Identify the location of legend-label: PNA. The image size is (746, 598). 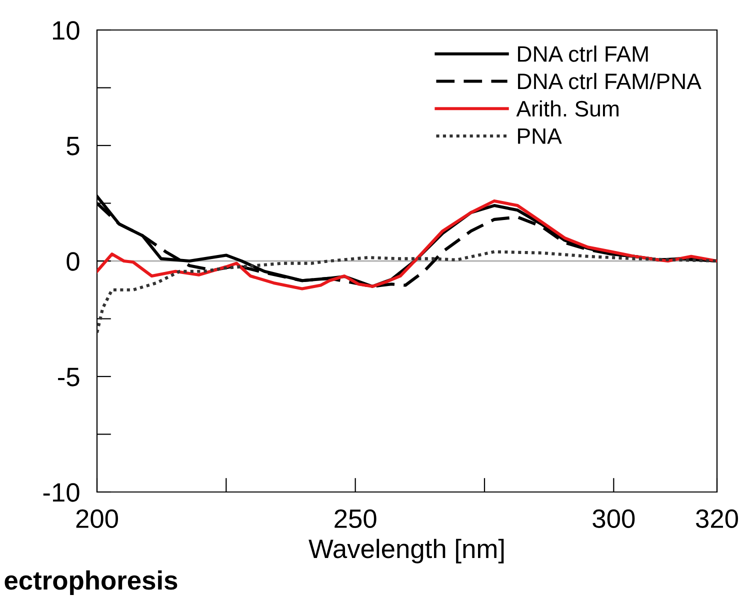
(540, 136).